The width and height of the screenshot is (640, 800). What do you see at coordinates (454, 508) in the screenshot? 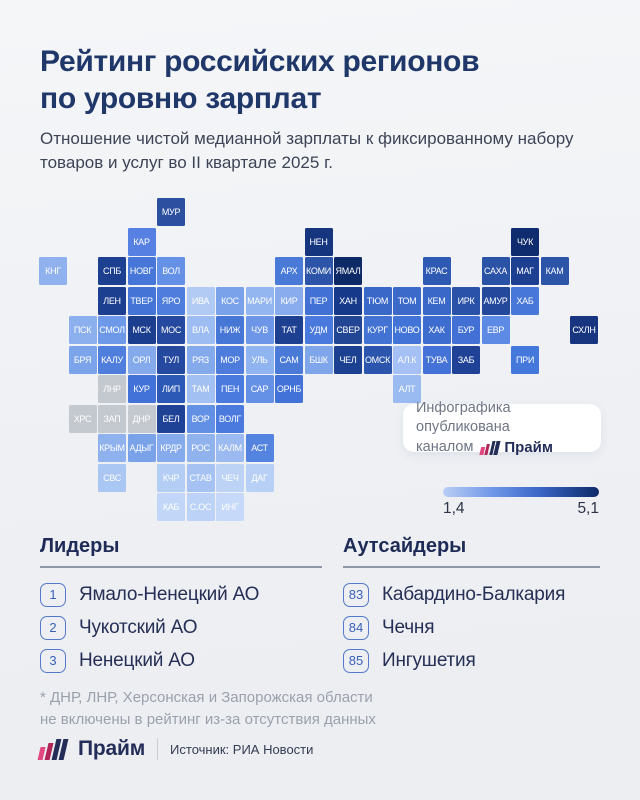
I see `color-scale-min: 1,4` at bounding box center [454, 508].